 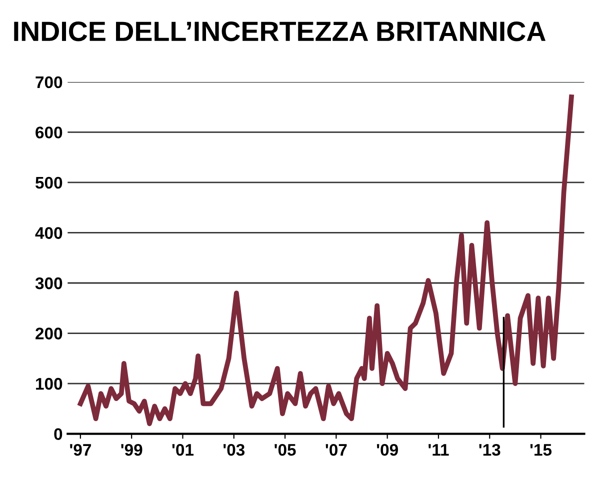 What do you see at coordinates (49, 334) in the screenshot?
I see `y-tick-label: 200` at bounding box center [49, 334].